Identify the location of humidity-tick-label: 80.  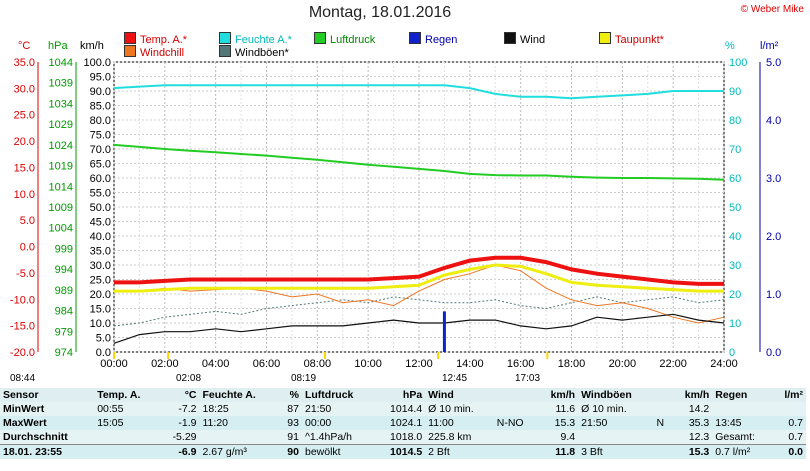
(735, 121).